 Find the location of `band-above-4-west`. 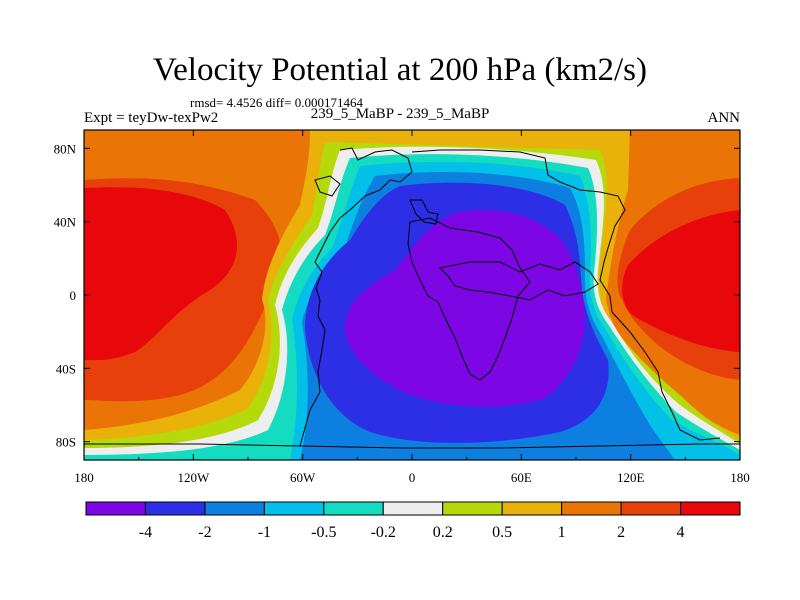

band-above-4-west is located at coordinates (160, 274).